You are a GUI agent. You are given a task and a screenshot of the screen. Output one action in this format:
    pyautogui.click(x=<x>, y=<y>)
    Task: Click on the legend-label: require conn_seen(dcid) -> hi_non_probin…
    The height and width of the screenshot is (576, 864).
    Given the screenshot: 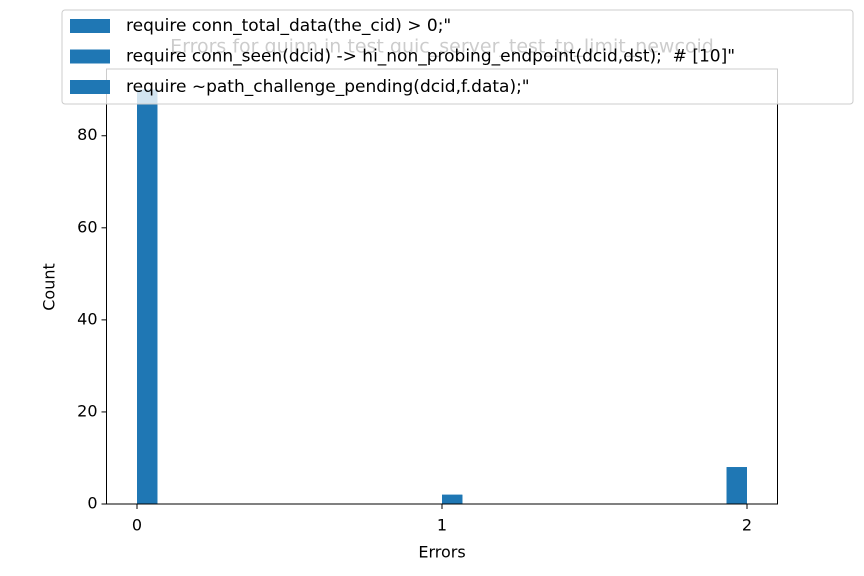 What is the action you would take?
    pyautogui.click(x=430, y=57)
    